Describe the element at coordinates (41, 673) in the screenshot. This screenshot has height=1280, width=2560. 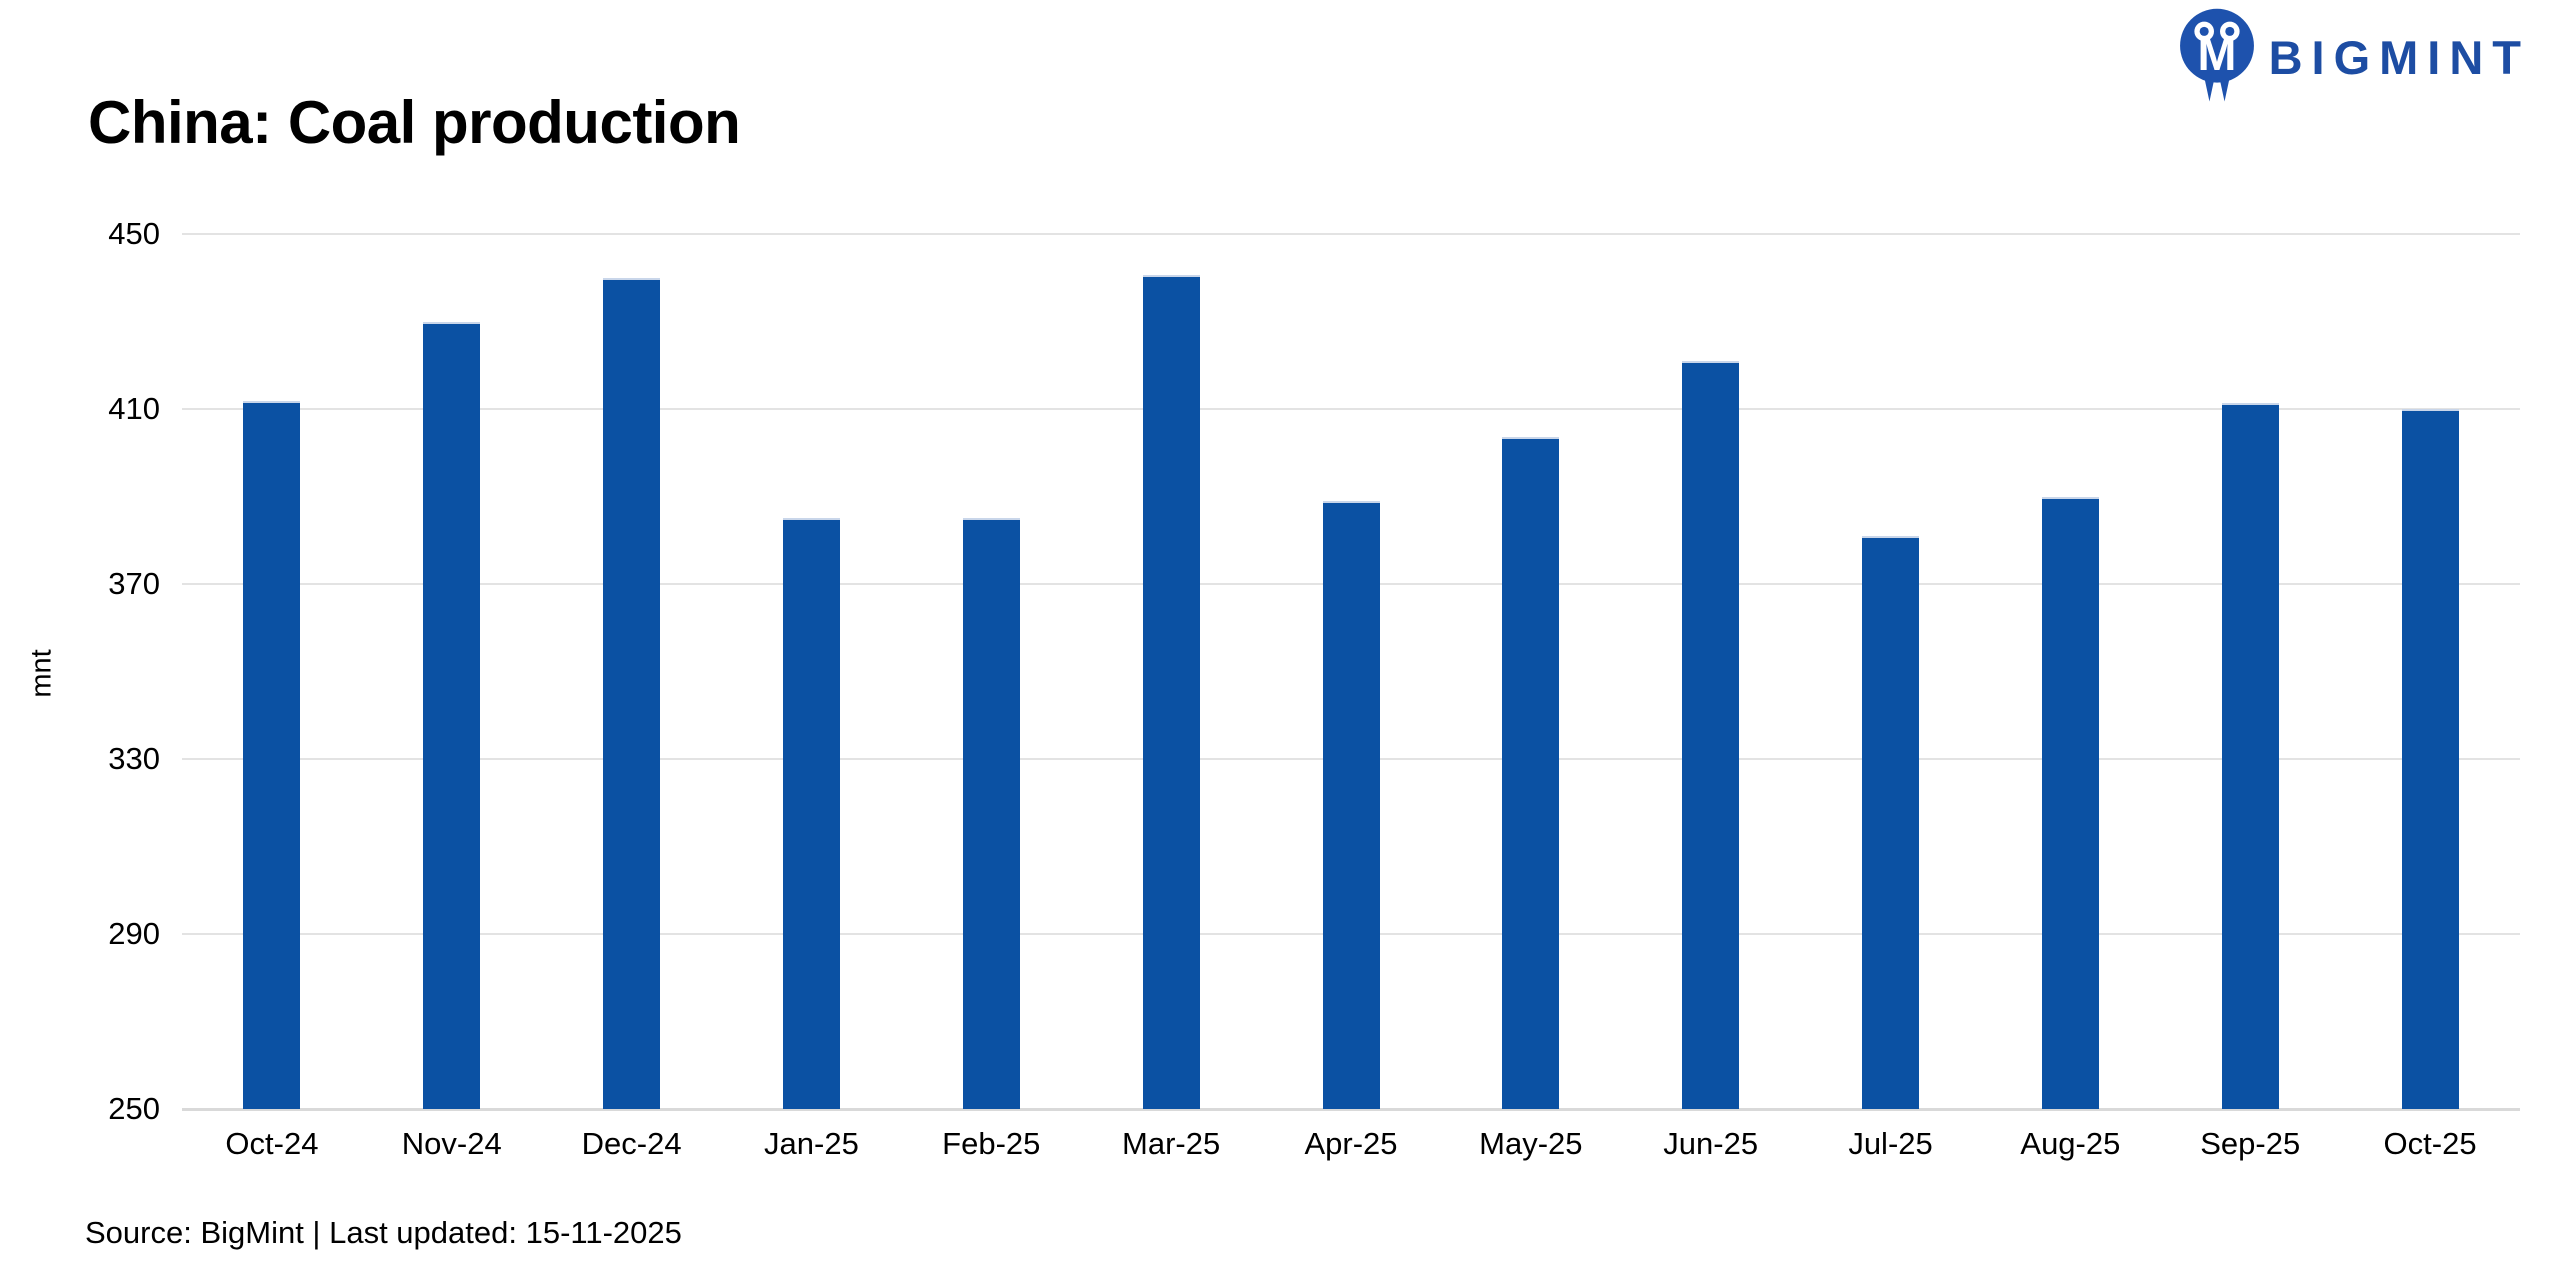
I see `y-axis-title: mnt` at that location.